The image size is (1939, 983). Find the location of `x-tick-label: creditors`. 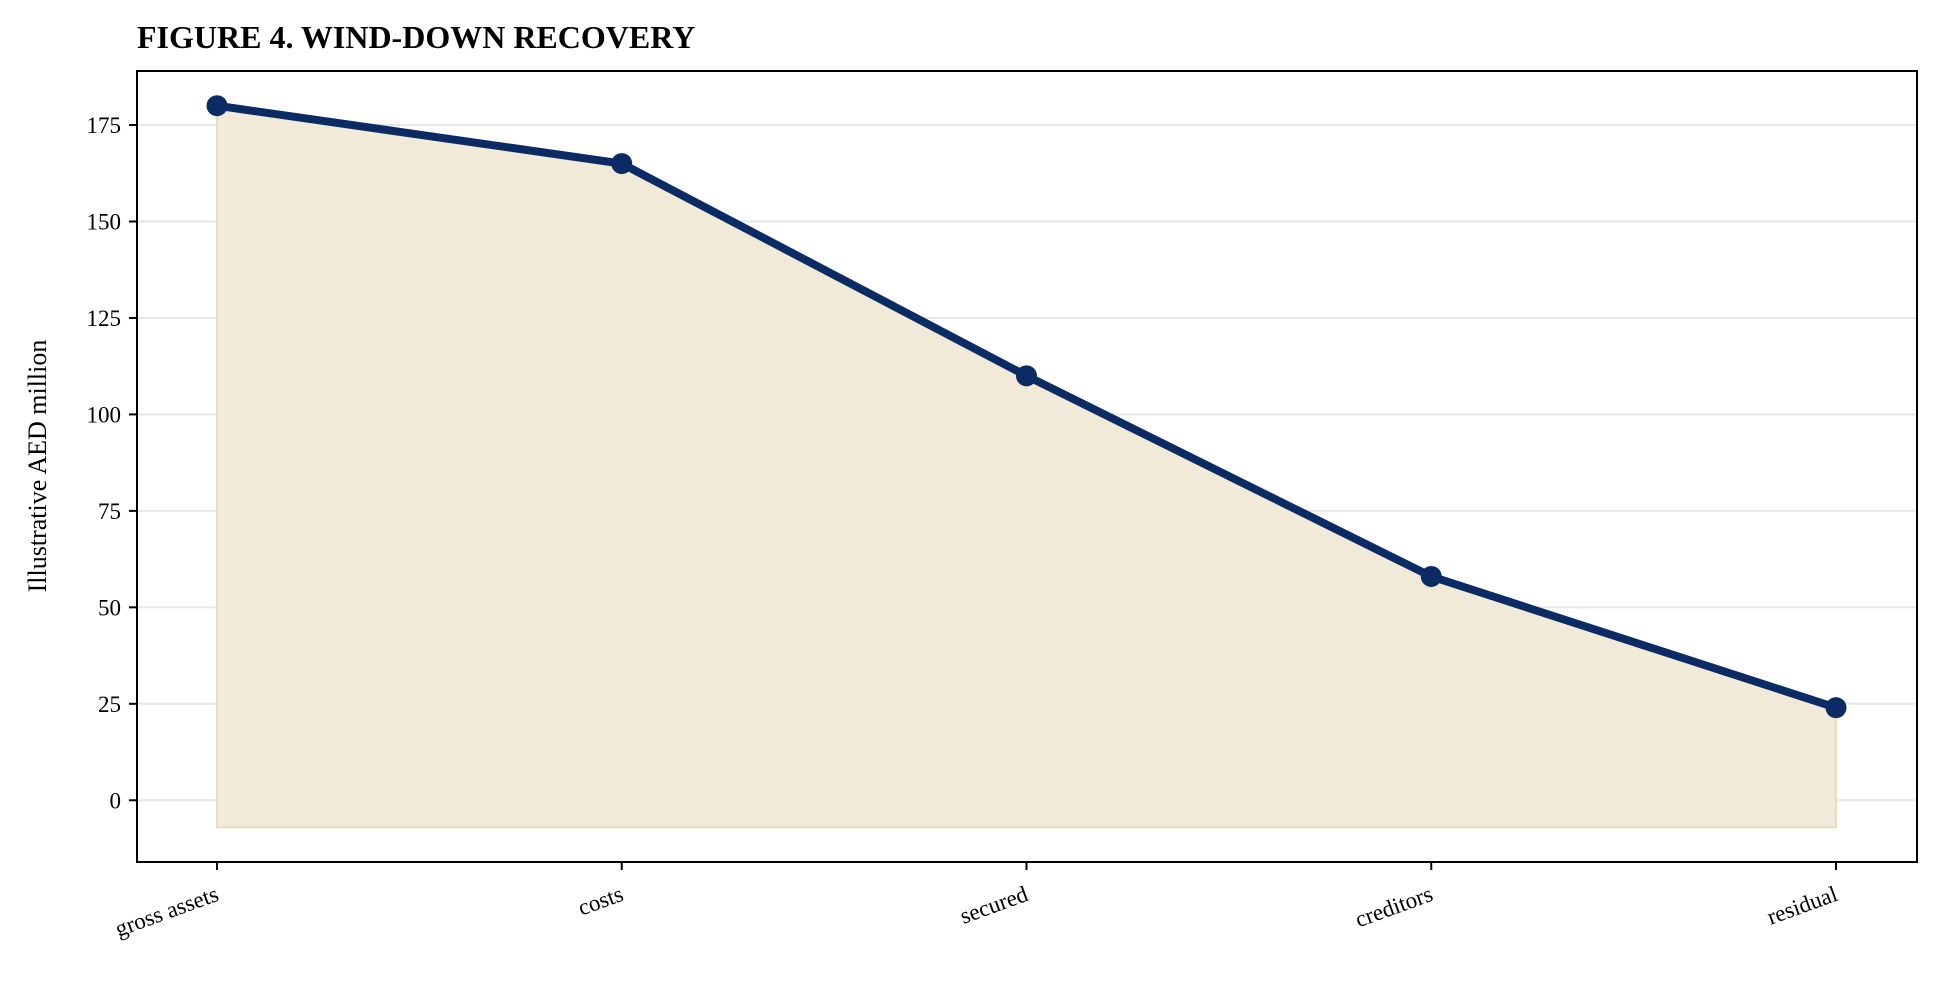

x-tick-label: creditors is located at coordinates (1394, 906).